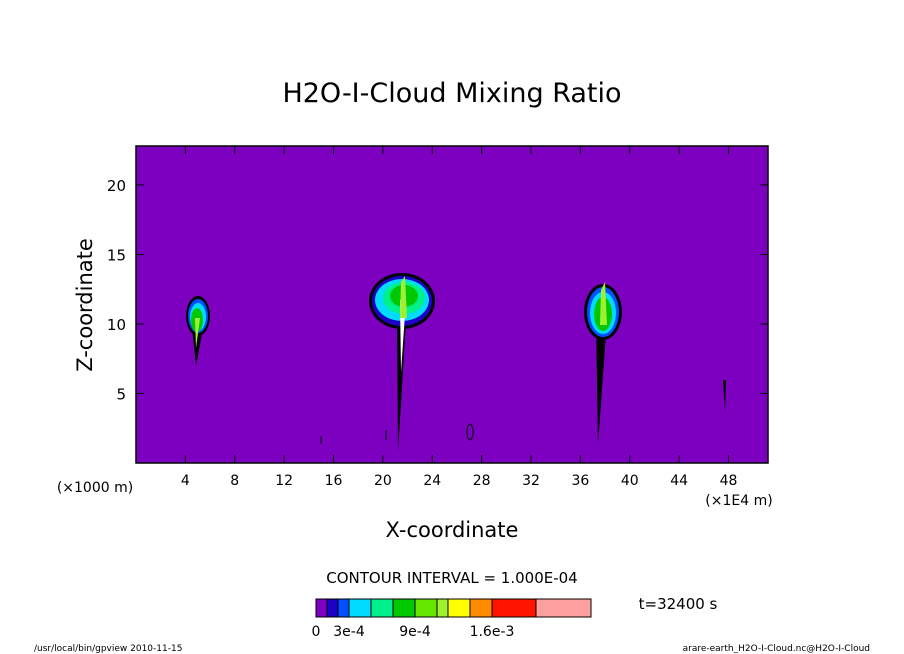  I want to click on x-tick-label: 44, so click(679, 481).